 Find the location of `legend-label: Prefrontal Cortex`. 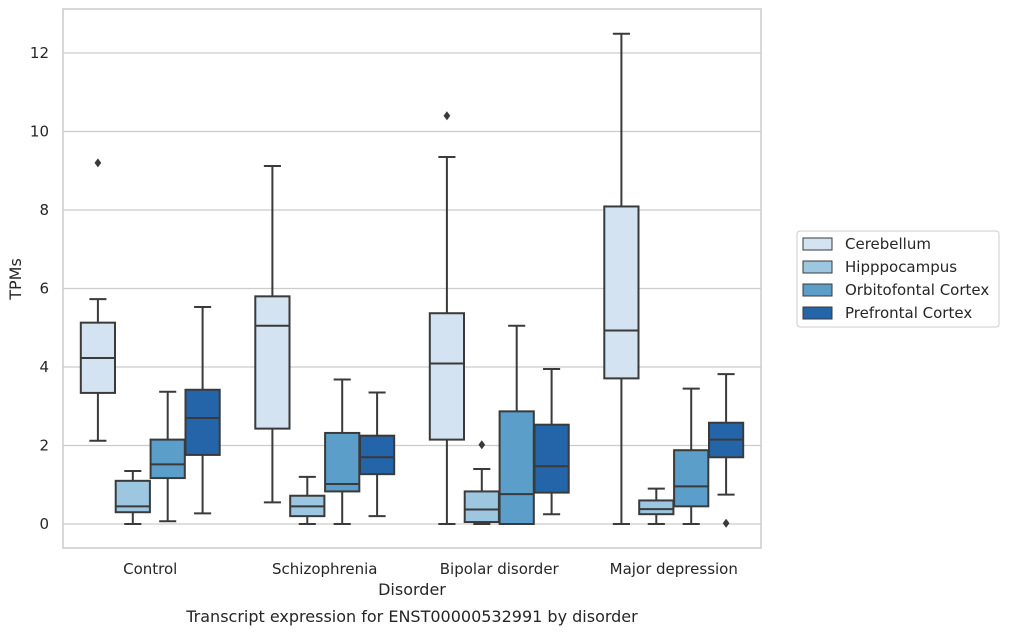

legend-label: Prefrontal Cortex is located at coordinates (908, 313).